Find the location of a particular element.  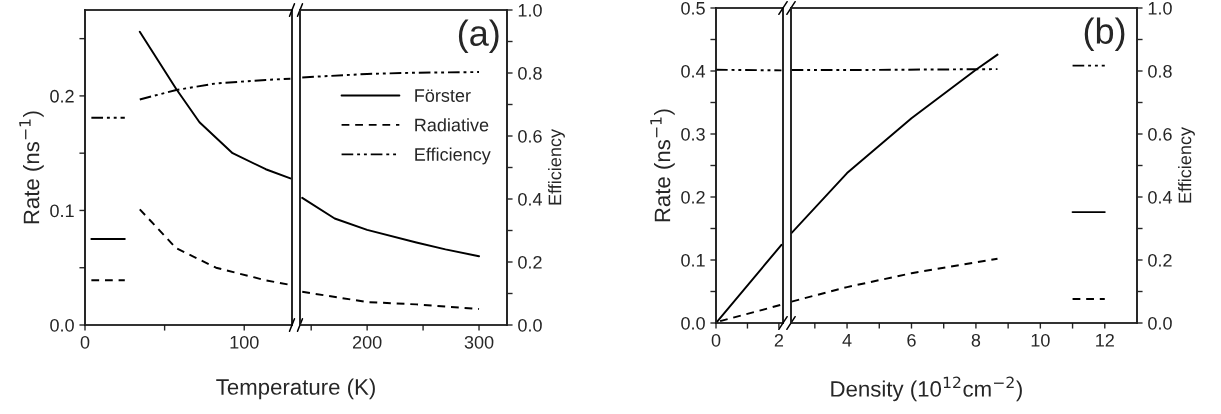

y-tick-label: 0.5 is located at coordinates (693, 8).